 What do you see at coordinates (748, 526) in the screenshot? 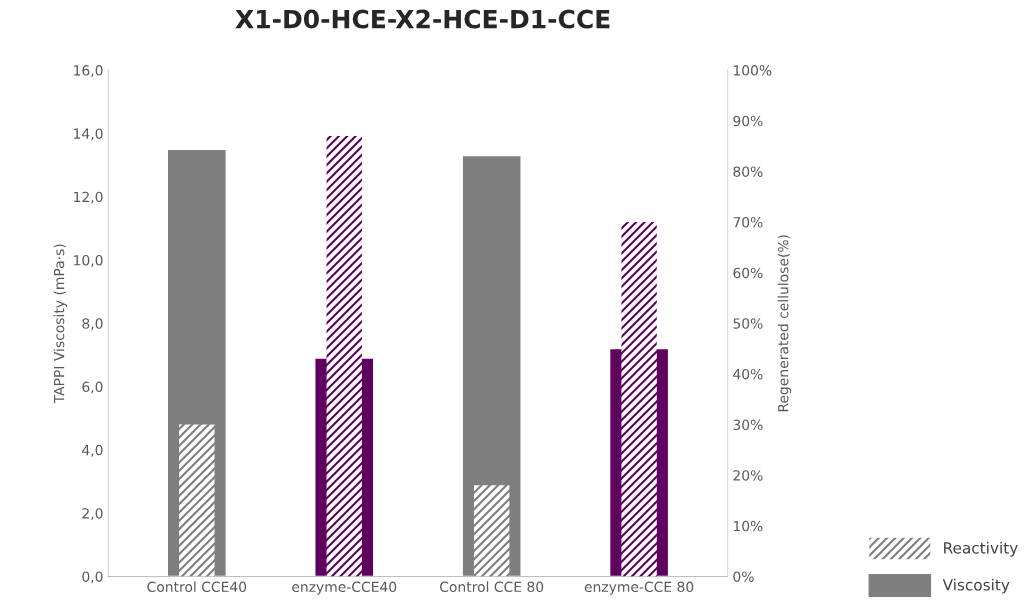
I see `y2-tick-label: 10%` at bounding box center [748, 526].